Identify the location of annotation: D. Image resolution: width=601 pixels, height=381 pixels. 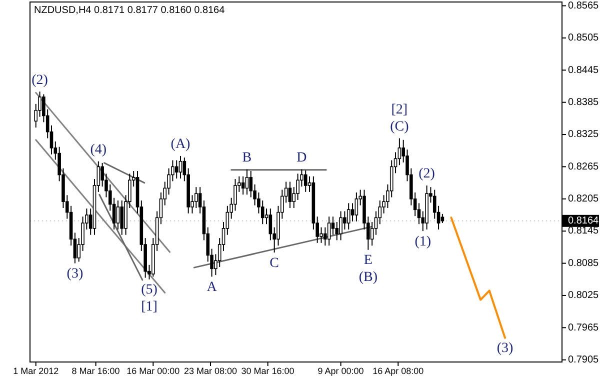
(301, 158).